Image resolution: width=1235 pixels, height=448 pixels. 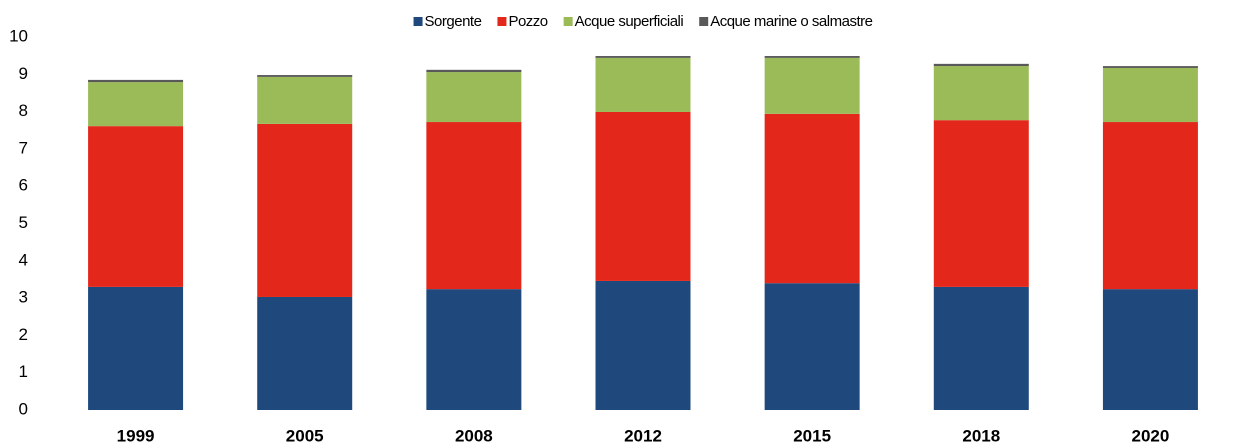 I want to click on y-tick-label: 0, so click(x=23, y=408).